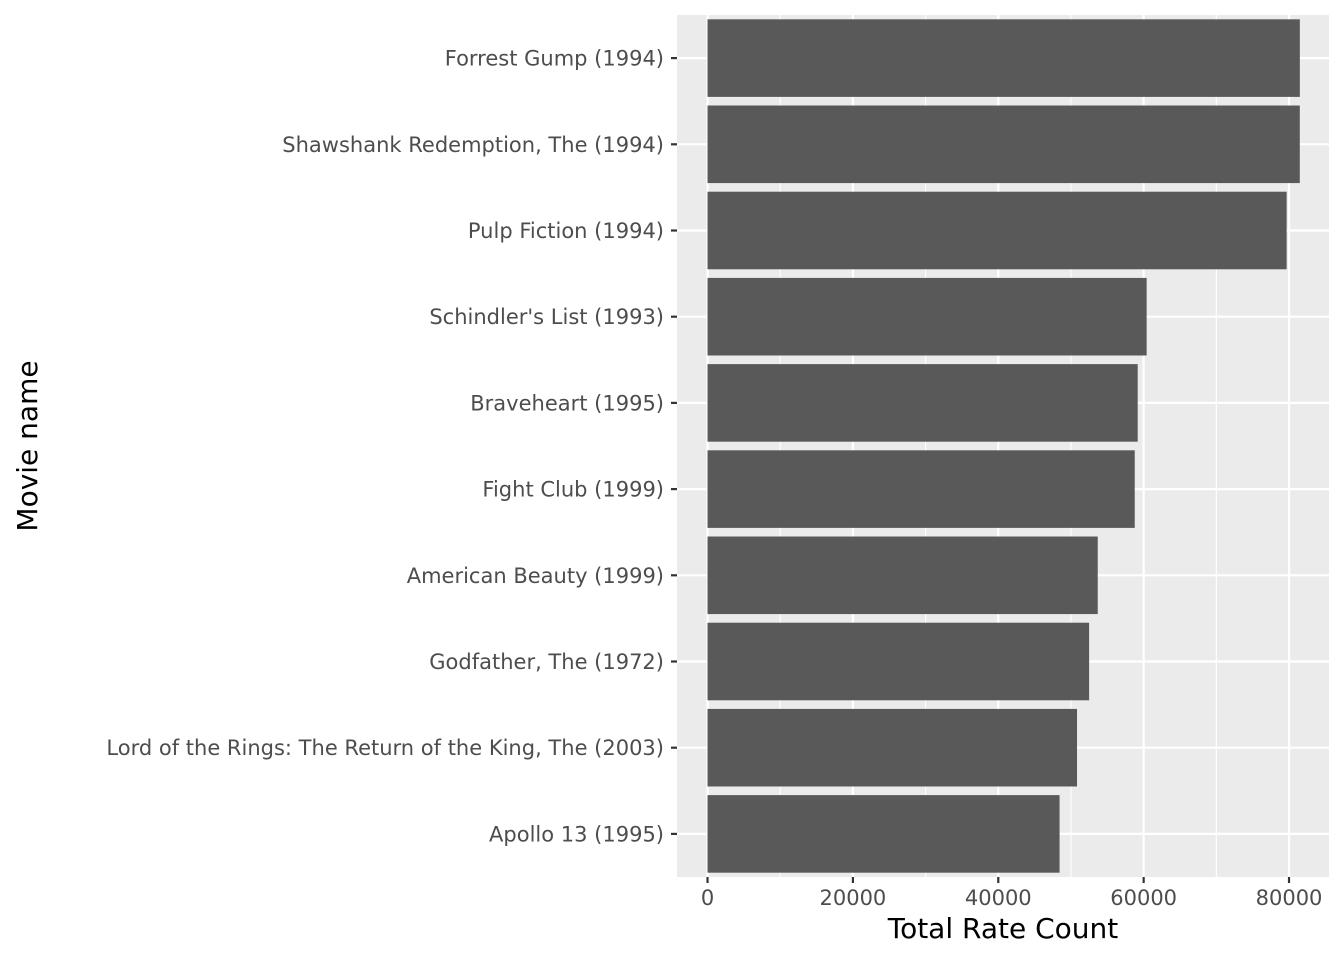 This screenshot has width=1344, height=960. What do you see at coordinates (535, 576) in the screenshot?
I see `y-tick-label: American Beauty (1999)` at bounding box center [535, 576].